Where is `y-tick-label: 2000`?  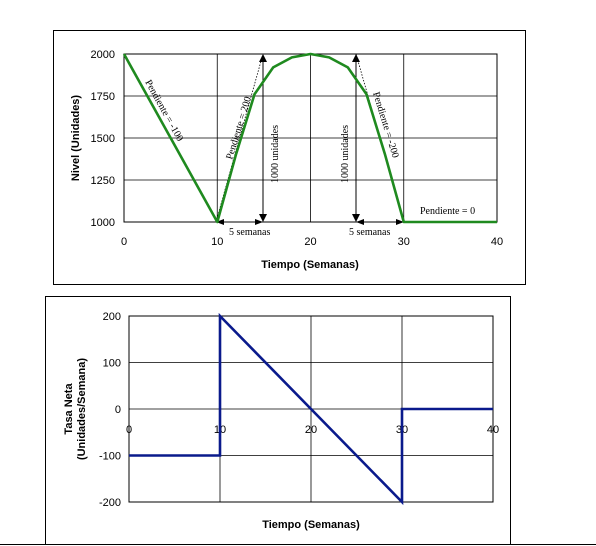
y-tick-label: 2000 is located at coordinates (103, 55).